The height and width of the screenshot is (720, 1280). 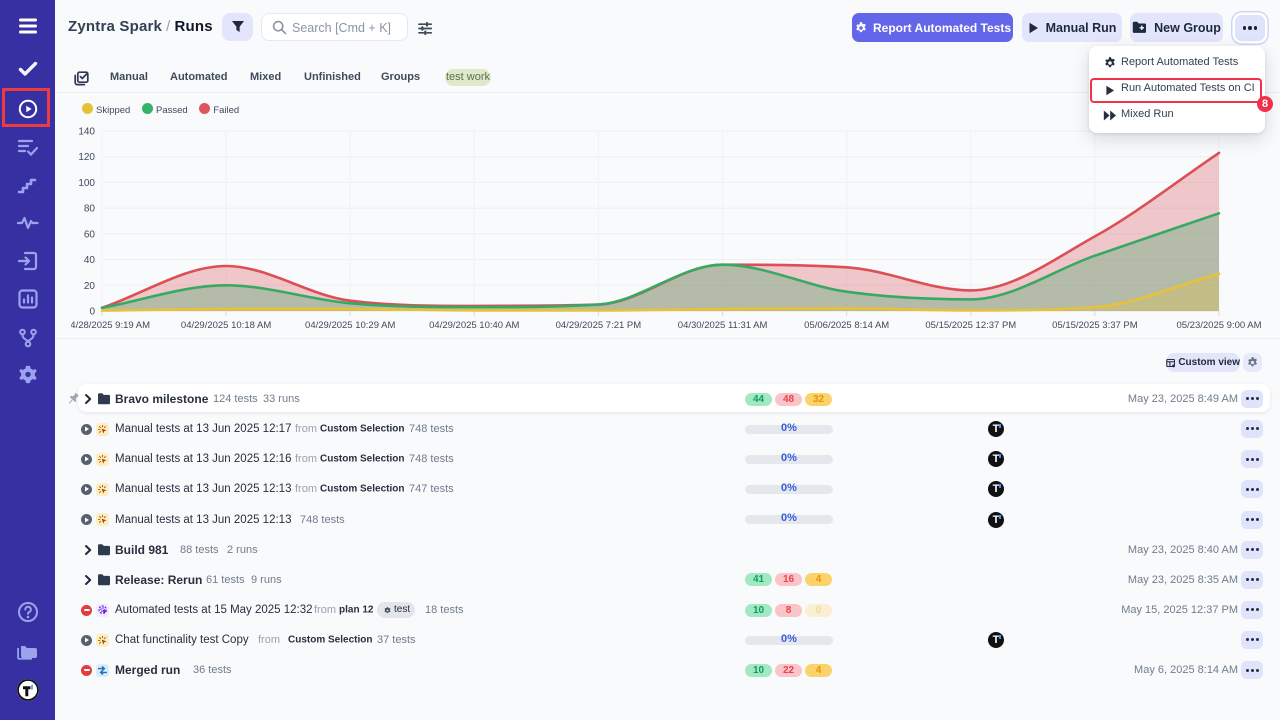 What do you see at coordinates (846, 325) in the screenshot?
I see `svg-text: 05/06/2025 8:14 AM` at bounding box center [846, 325].